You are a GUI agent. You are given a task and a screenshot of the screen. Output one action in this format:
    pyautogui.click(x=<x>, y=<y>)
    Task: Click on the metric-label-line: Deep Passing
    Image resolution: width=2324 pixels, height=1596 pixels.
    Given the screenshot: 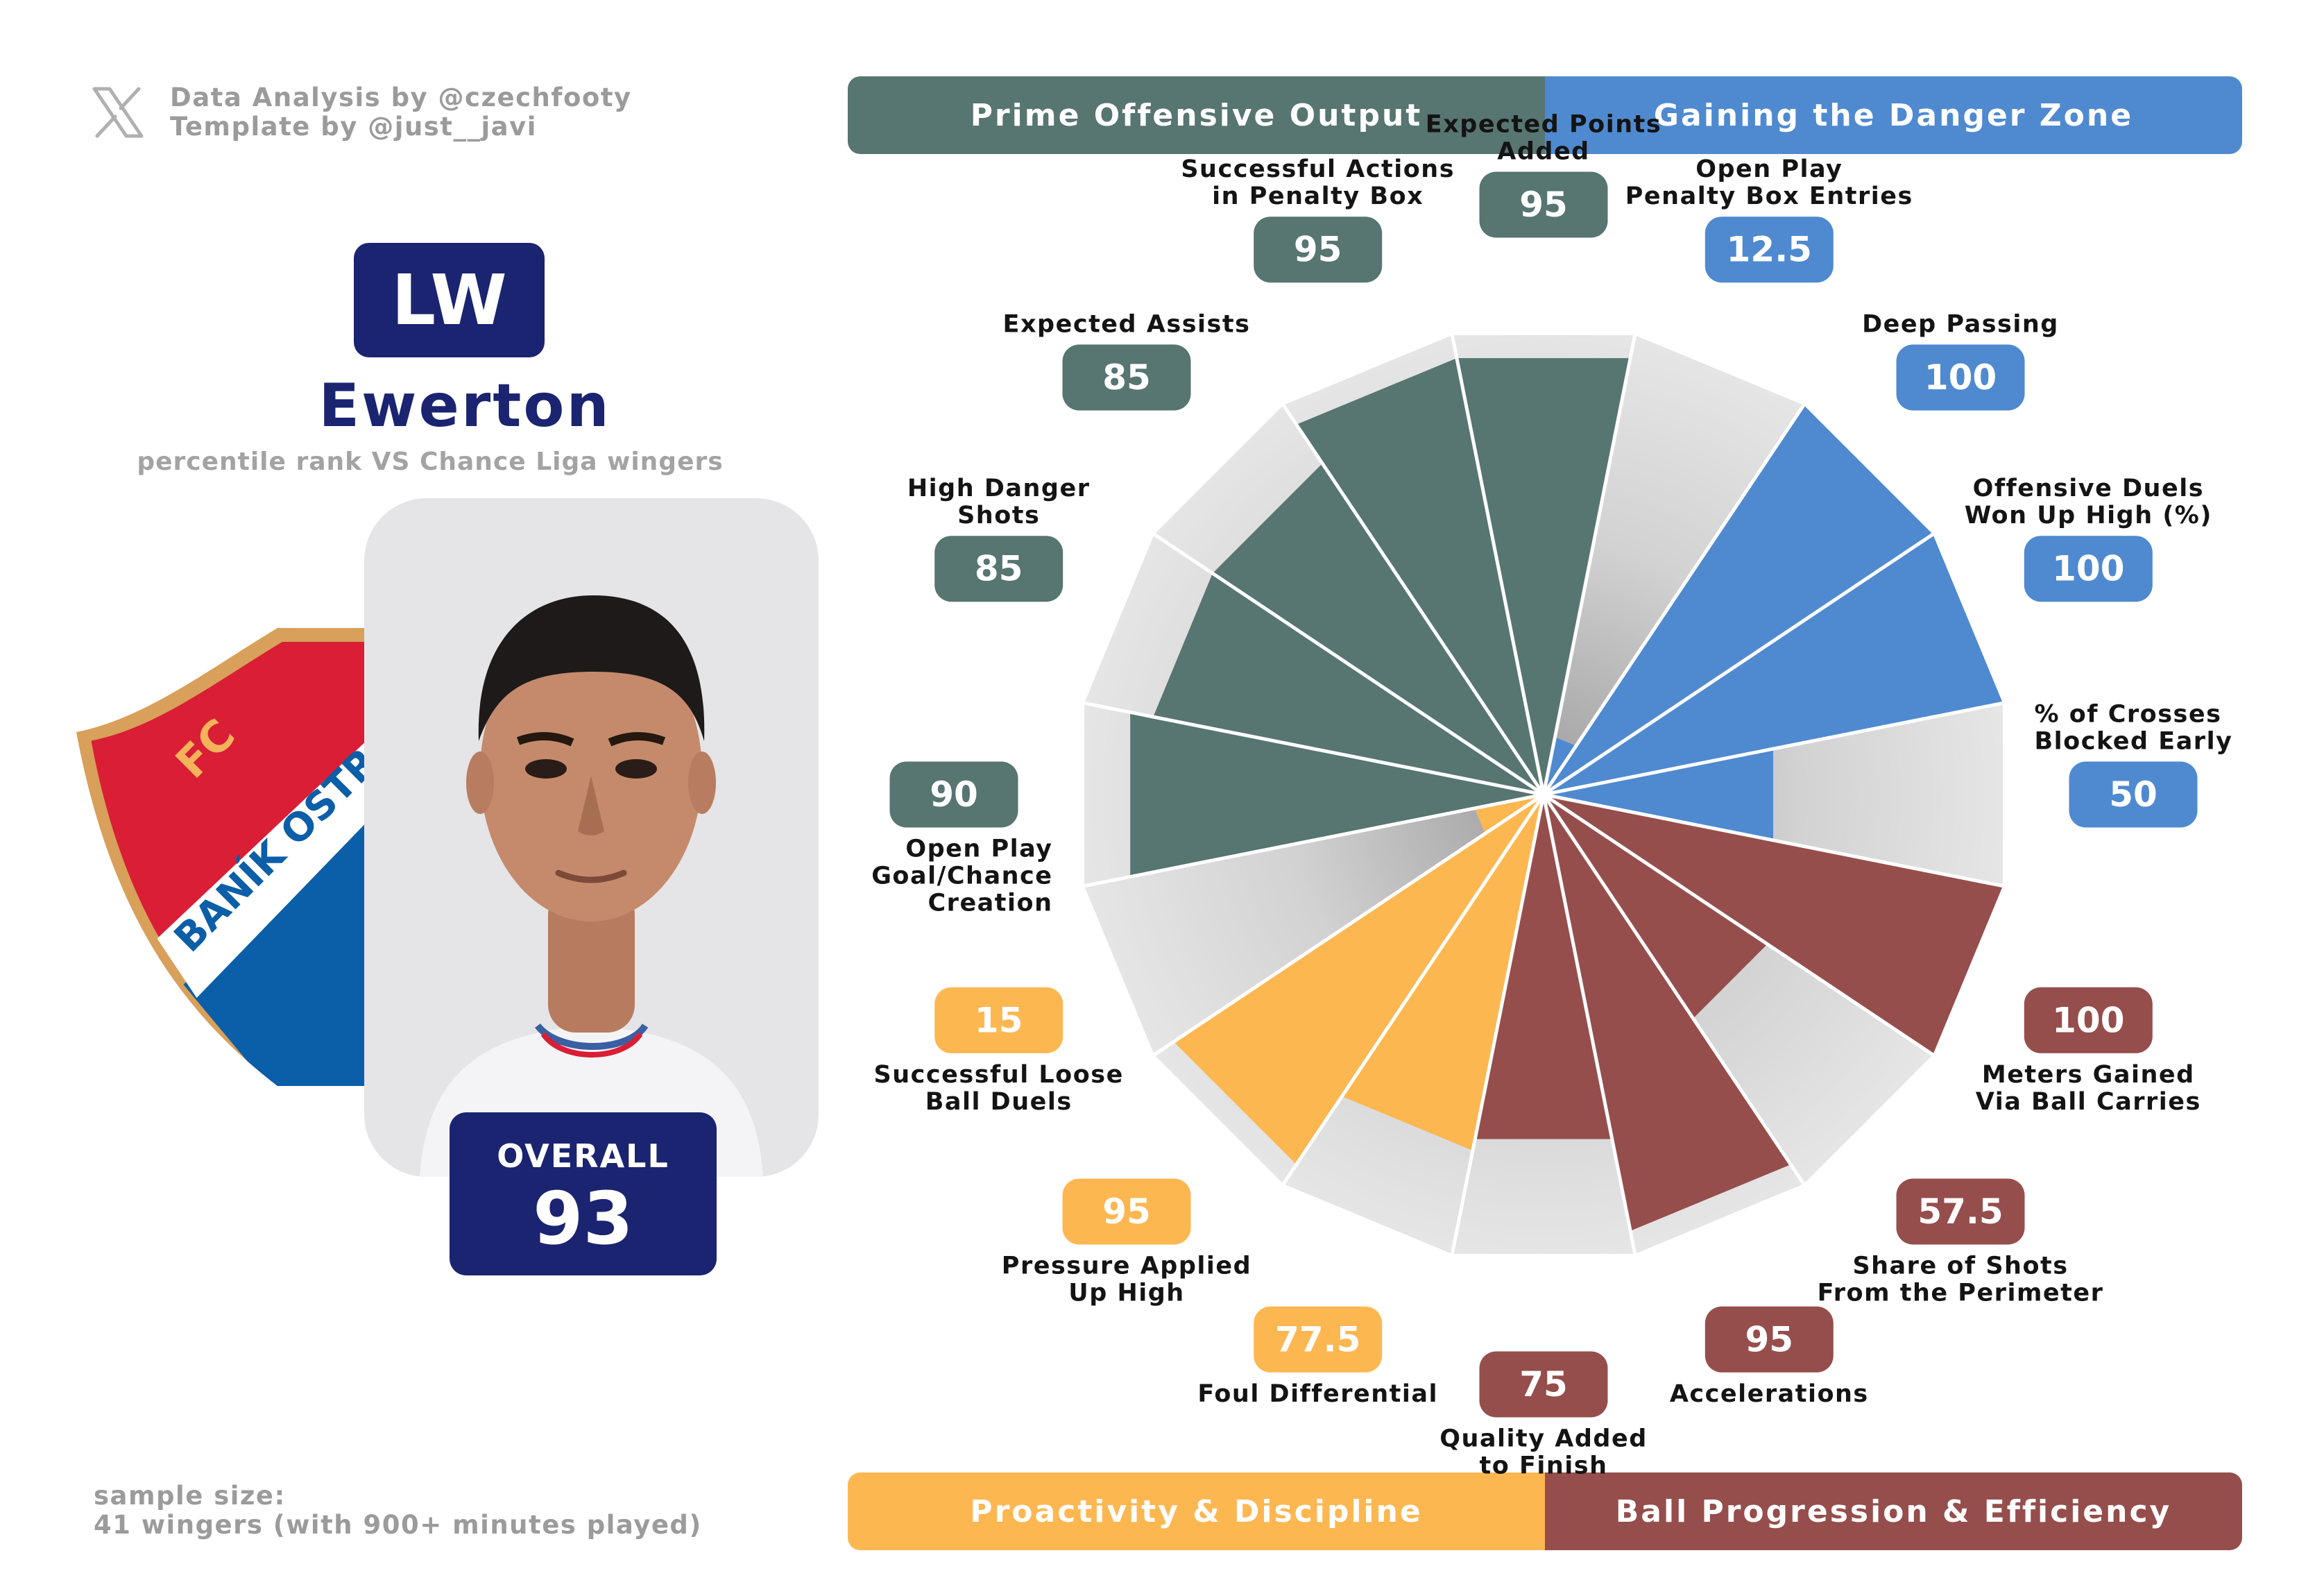 What is the action you would take?
    pyautogui.click(x=1960, y=325)
    